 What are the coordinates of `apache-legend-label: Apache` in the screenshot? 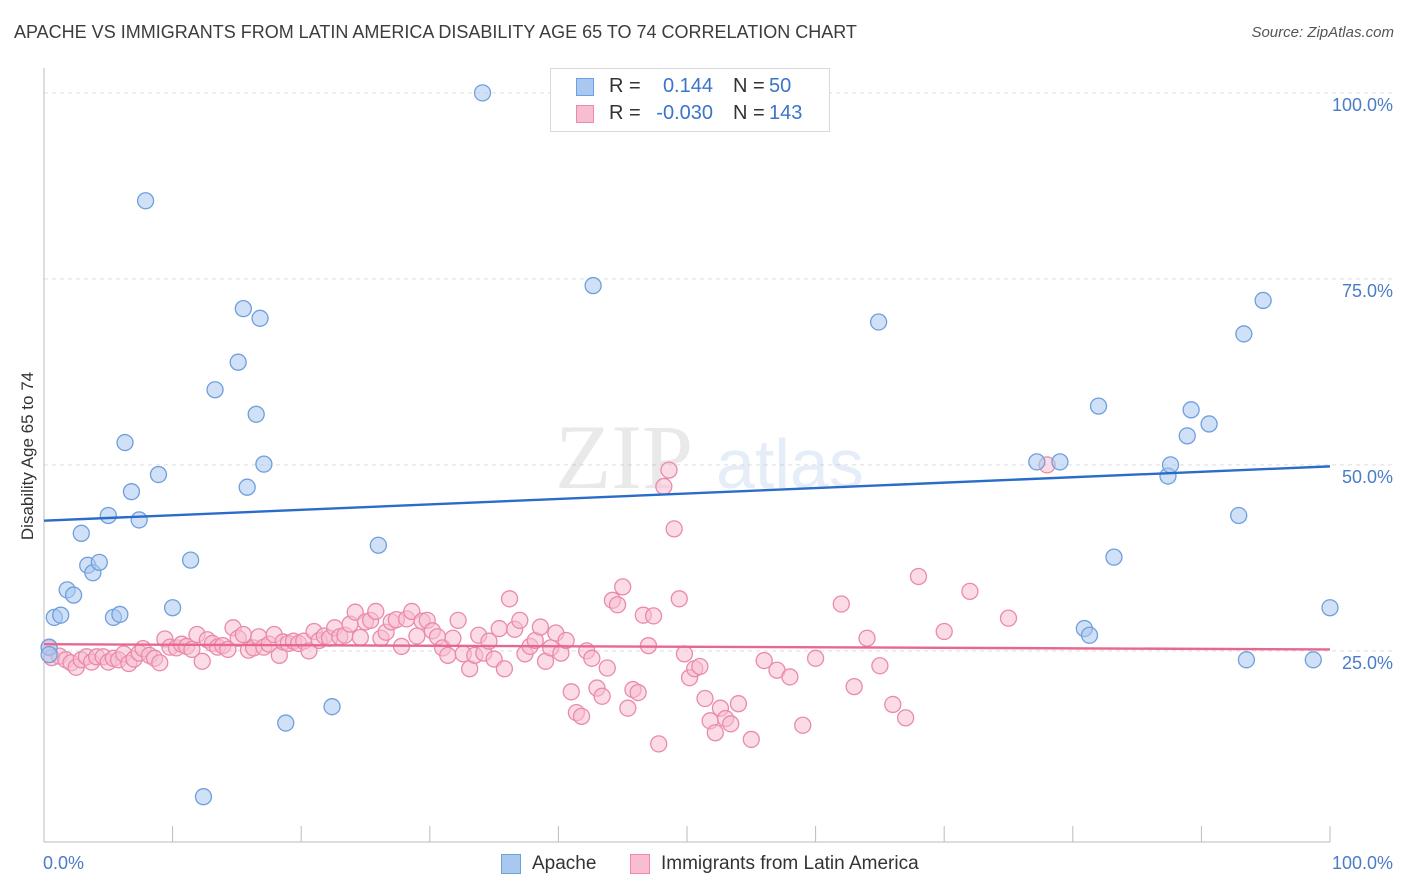 It's located at (564, 863).